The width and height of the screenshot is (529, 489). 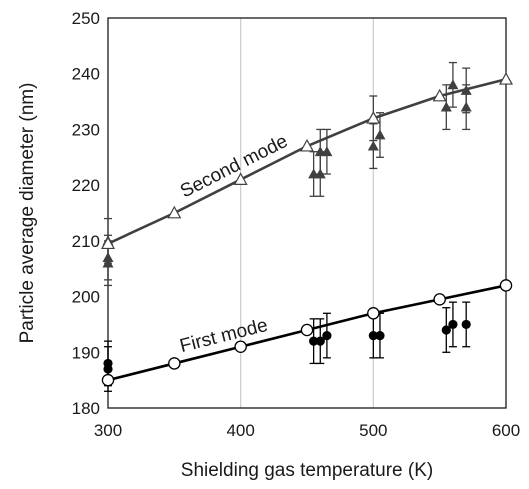 I want to click on x-tick-label: 600, so click(x=506, y=430).